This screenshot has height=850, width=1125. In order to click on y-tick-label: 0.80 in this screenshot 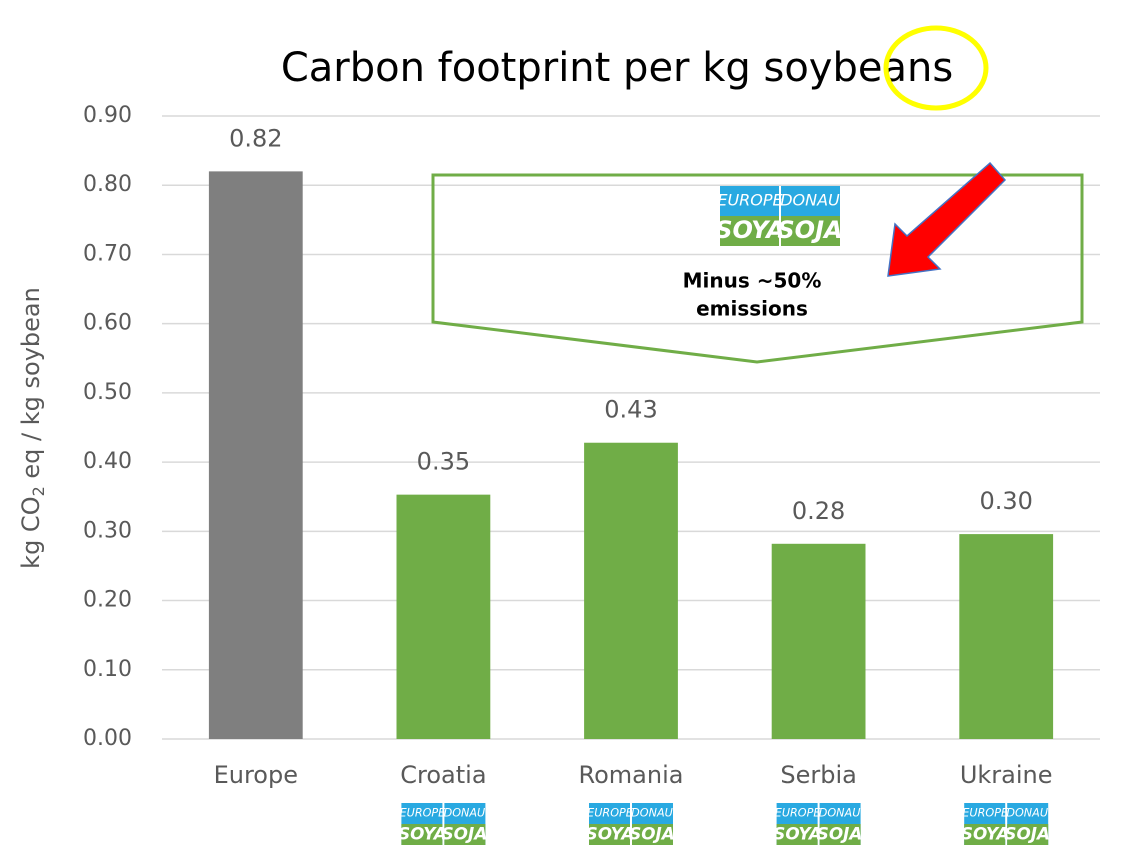, I will do `click(107, 184)`.